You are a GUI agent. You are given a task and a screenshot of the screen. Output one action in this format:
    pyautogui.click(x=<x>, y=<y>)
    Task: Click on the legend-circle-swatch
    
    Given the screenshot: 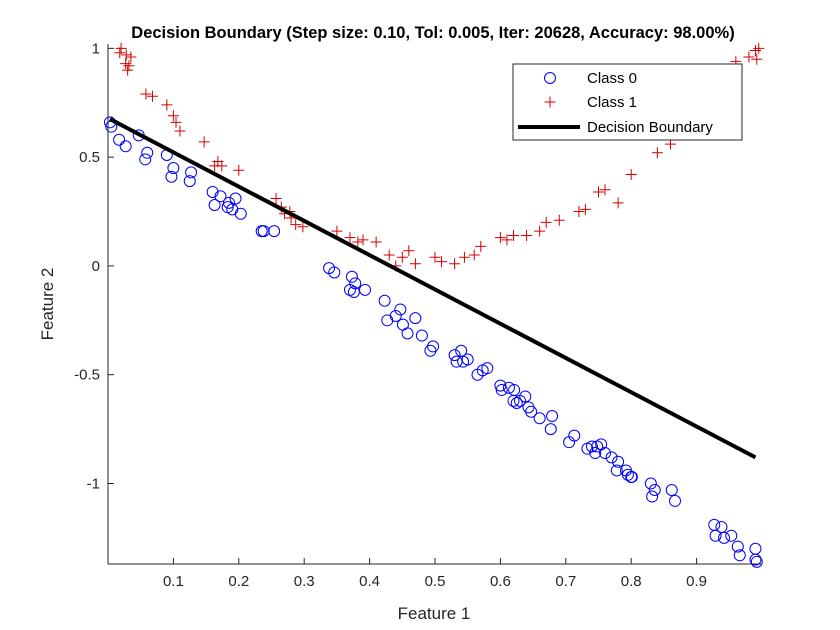 What is the action you would take?
    pyautogui.click(x=550, y=78)
    